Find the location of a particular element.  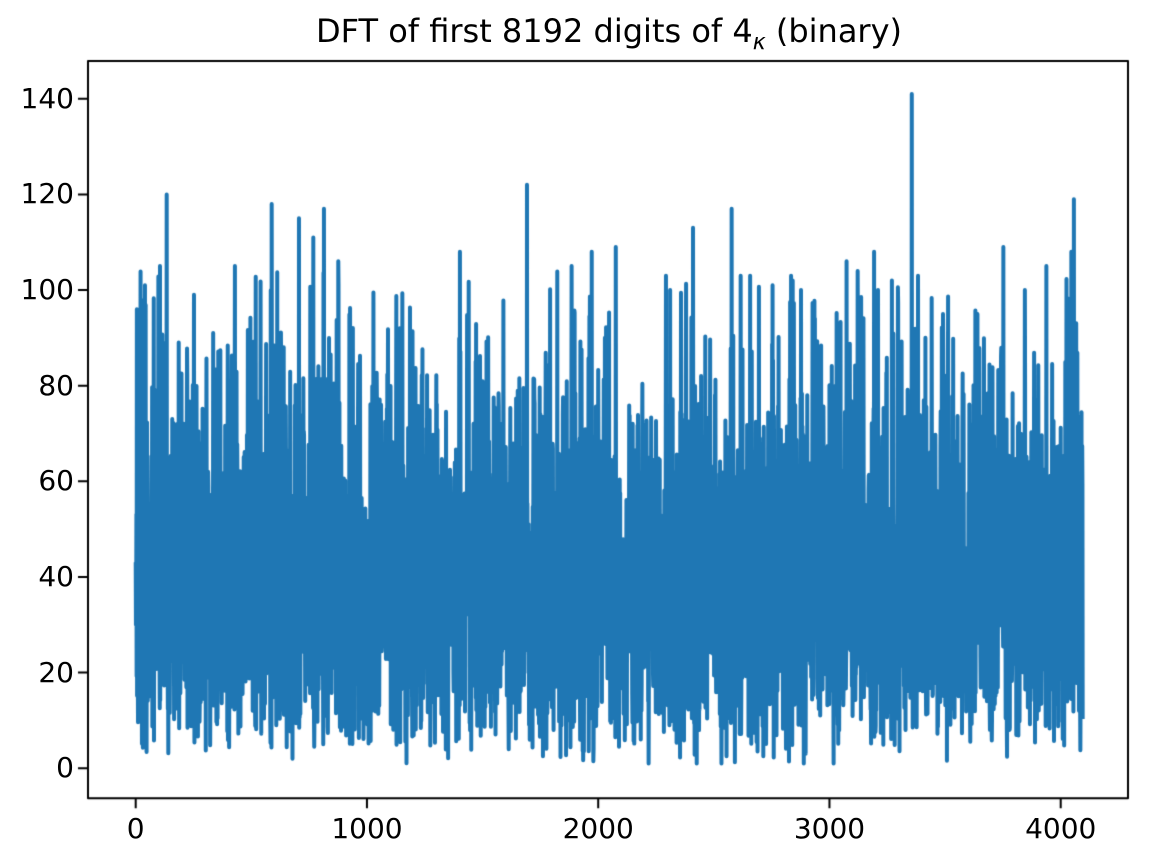

y-tick-label: 100 is located at coordinates (47, 290).